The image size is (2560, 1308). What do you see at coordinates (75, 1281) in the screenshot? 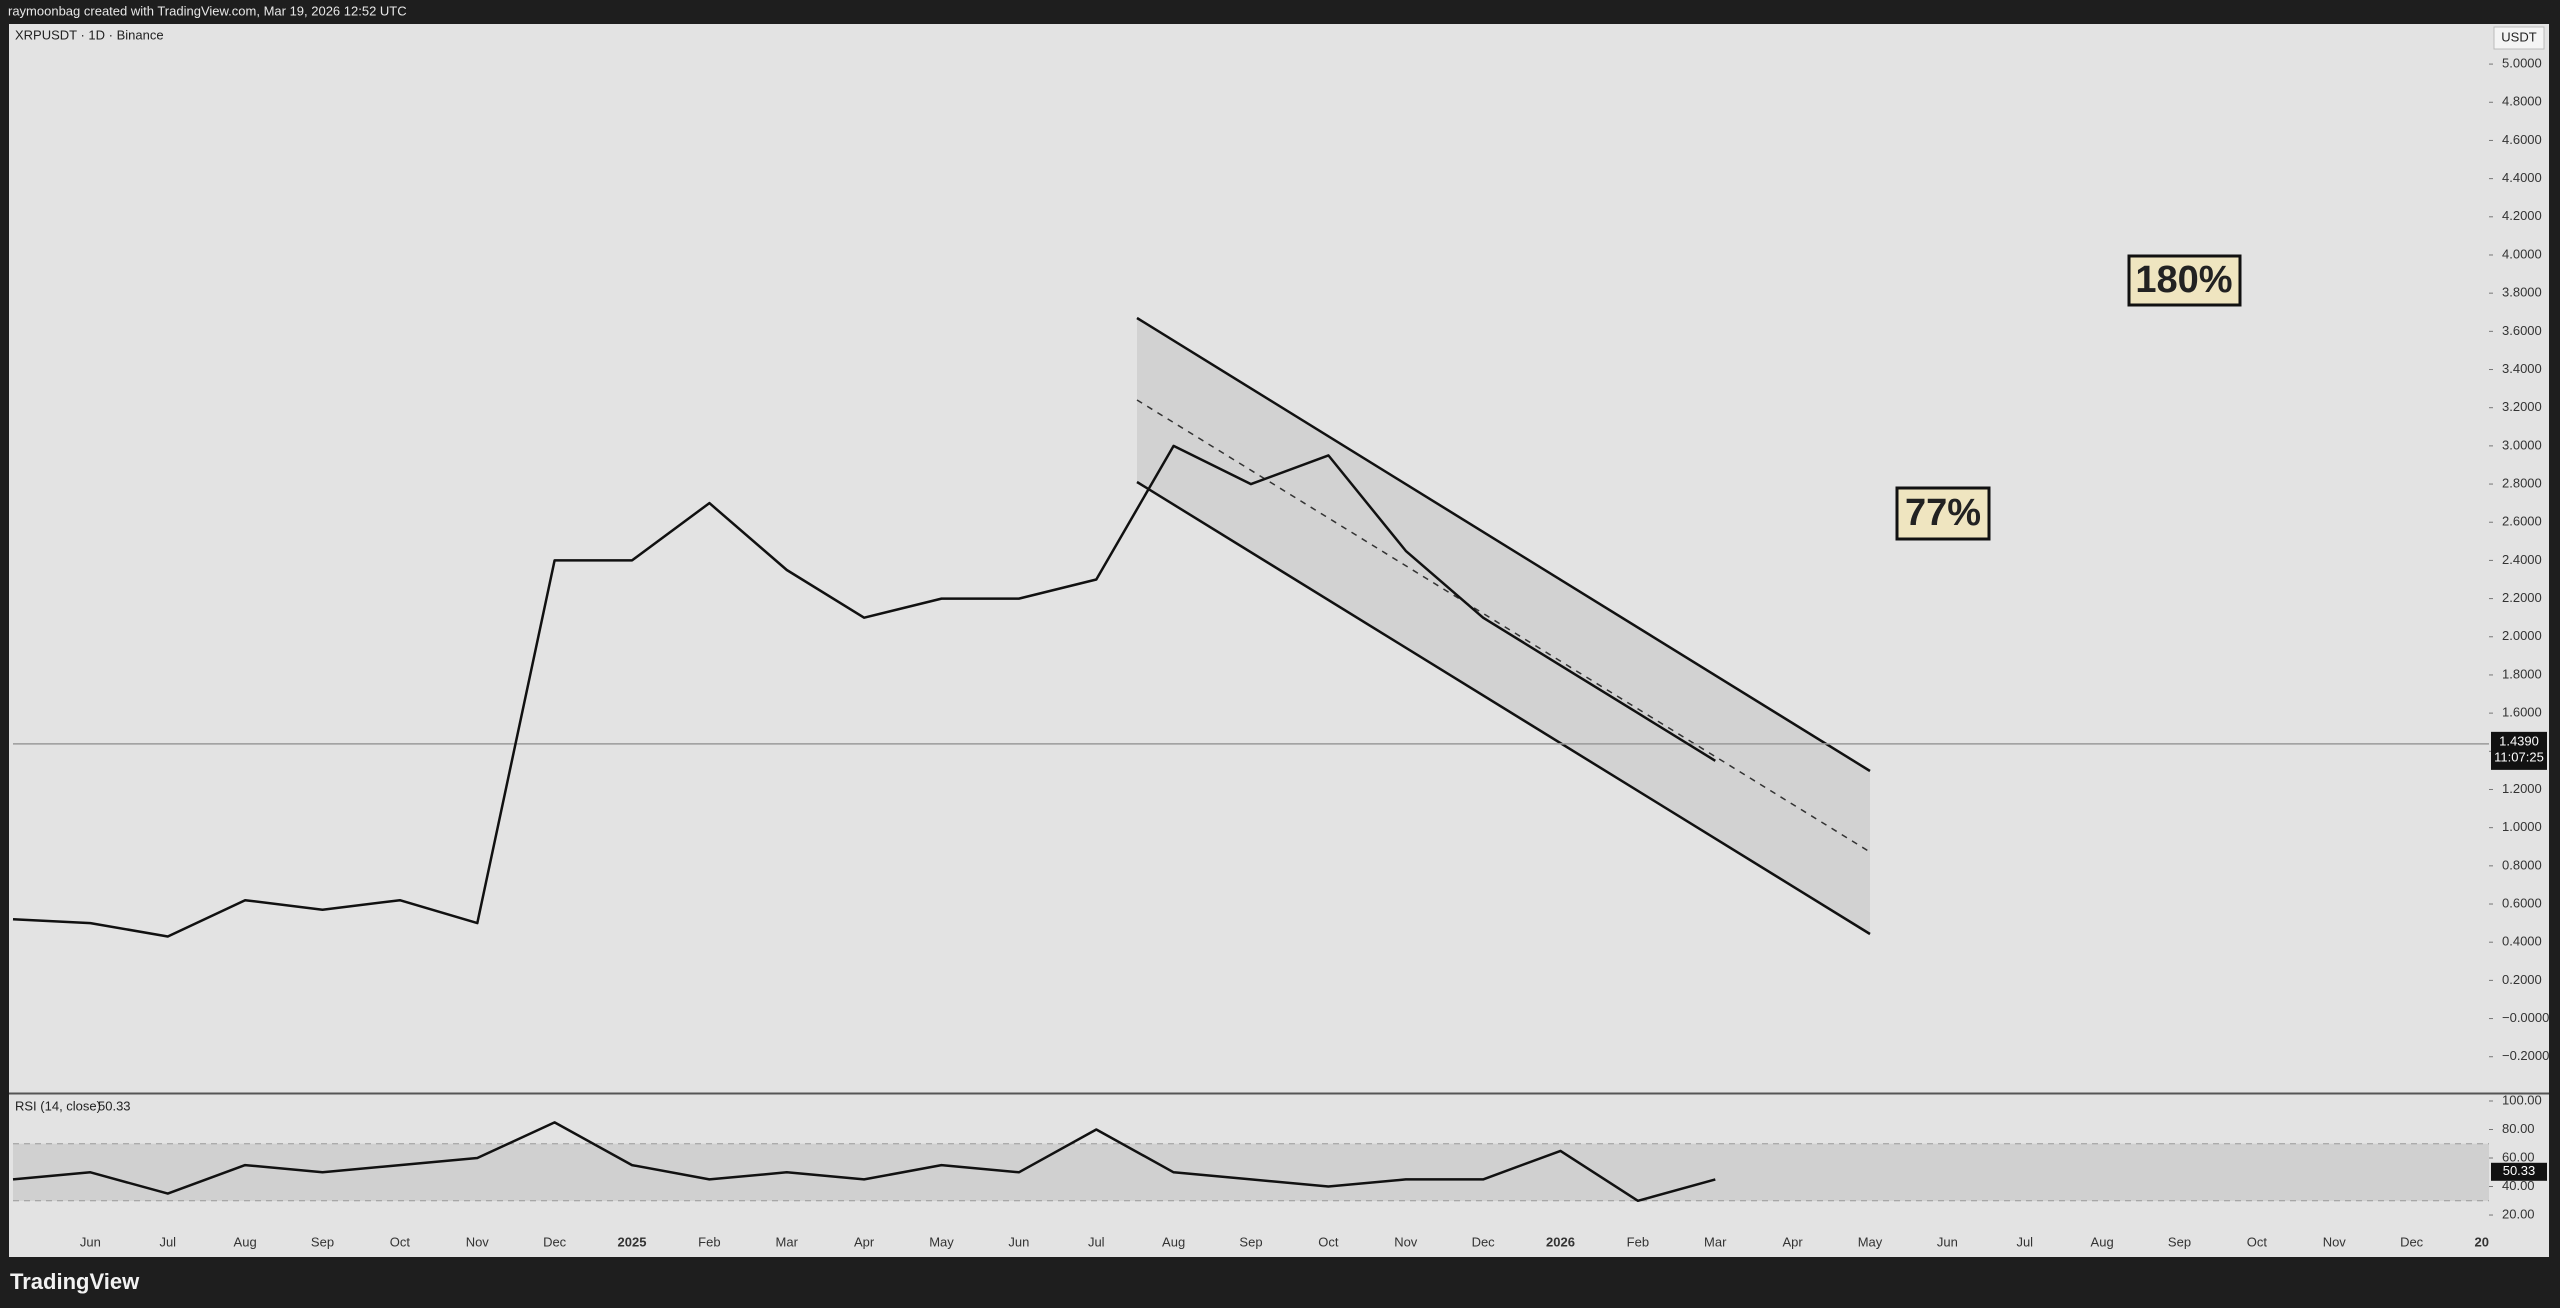
I see `brand: TradingView` at bounding box center [75, 1281].